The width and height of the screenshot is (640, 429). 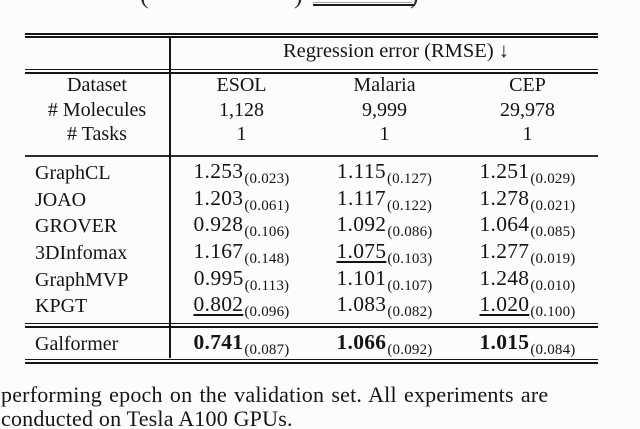 I want to click on value-cell: 1.020(0.100), so click(x=527, y=306).